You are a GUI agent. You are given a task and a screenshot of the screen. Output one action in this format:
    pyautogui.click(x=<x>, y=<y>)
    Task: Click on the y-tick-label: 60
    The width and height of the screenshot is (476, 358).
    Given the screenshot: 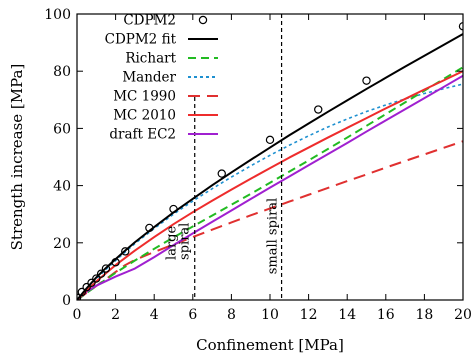 What is the action you would take?
    pyautogui.click(x=62, y=129)
    